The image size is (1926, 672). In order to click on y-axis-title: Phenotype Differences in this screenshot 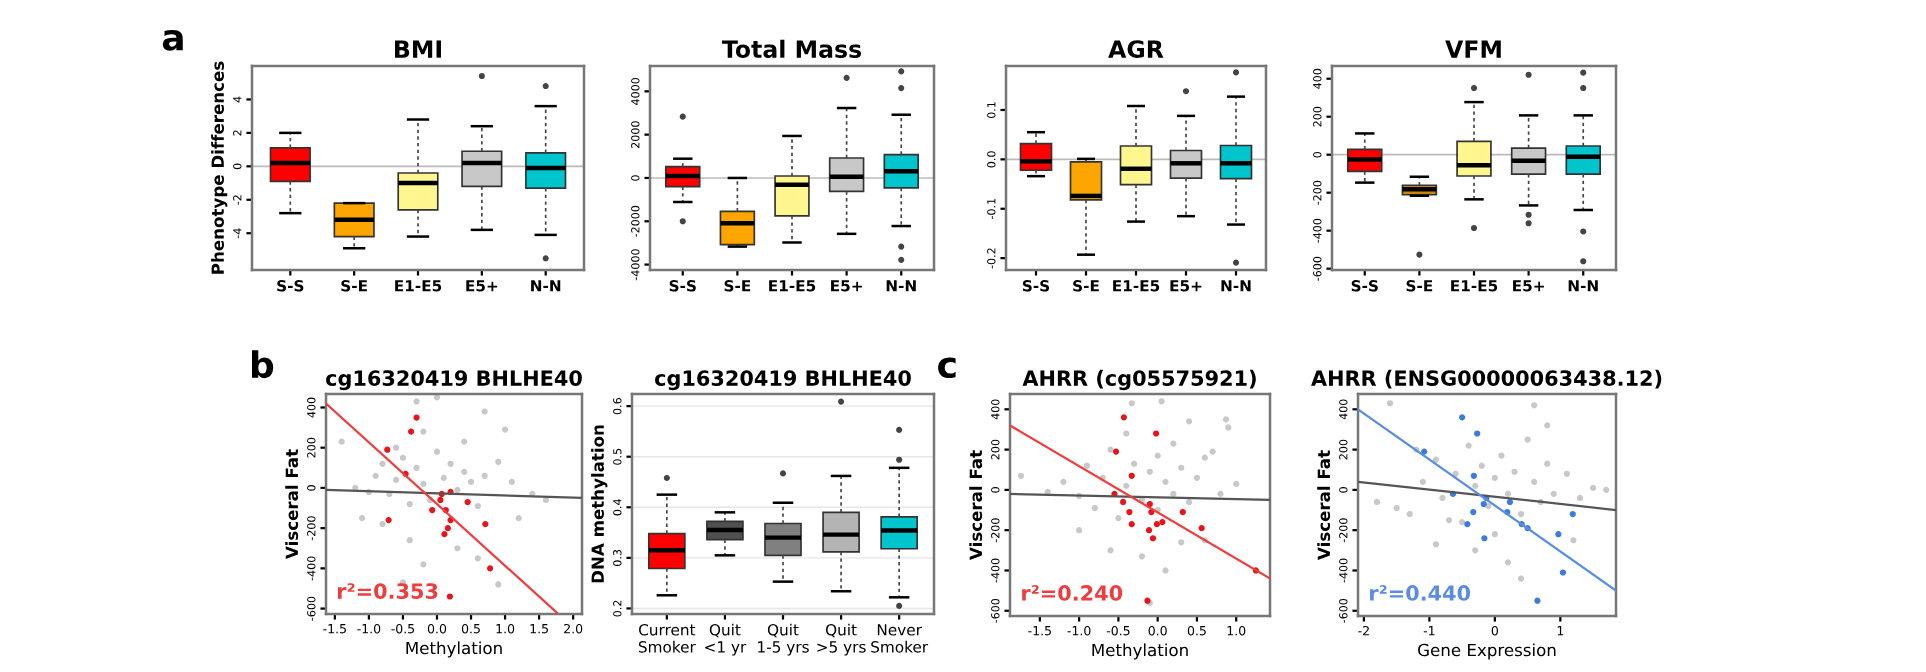, I will do `click(219, 167)`.